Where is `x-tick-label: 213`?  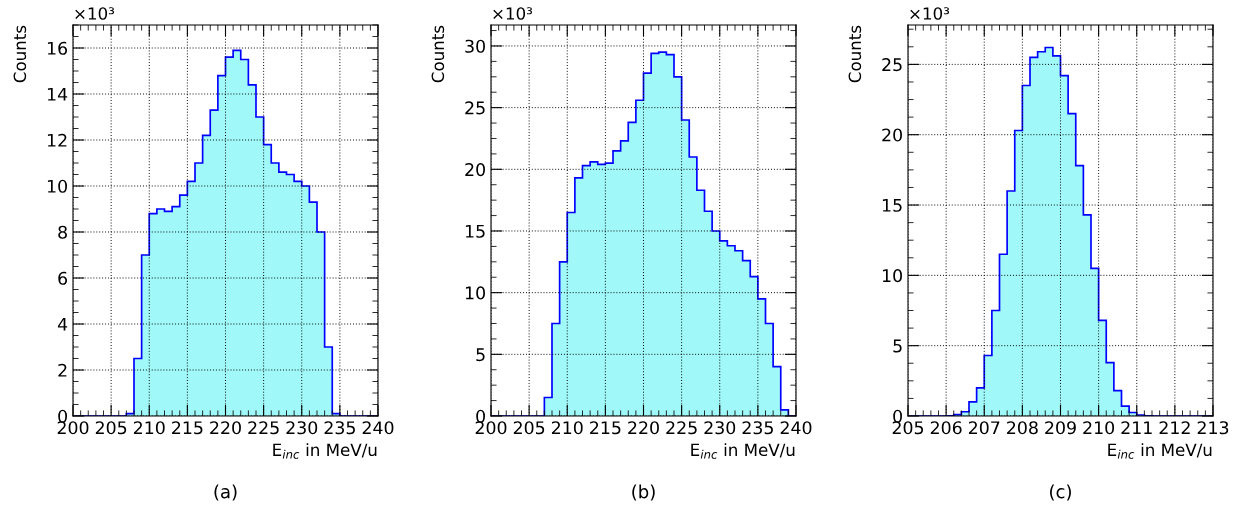
x-tick-label: 213 is located at coordinates (1213, 428).